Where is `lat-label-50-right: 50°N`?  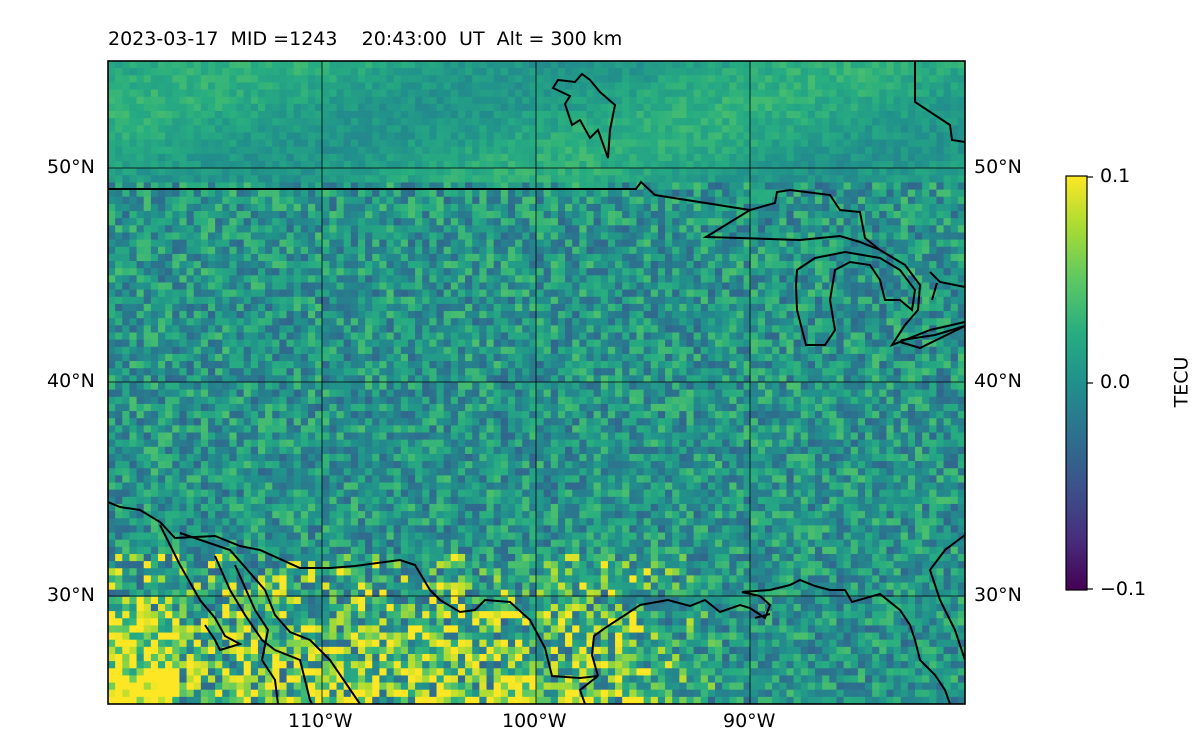 lat-label-50-right: 50°N is located at coordinates (998, 167).